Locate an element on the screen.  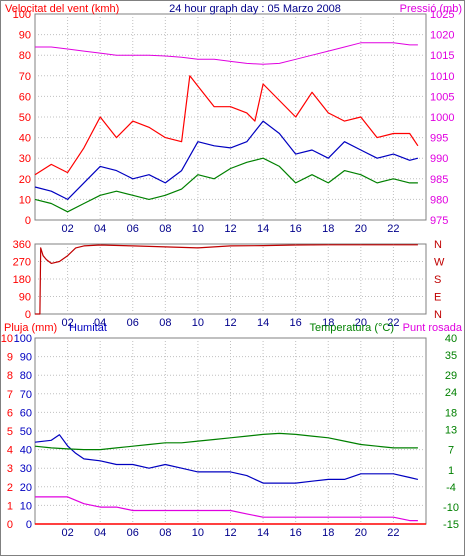
compass-point-label: N is located at coordinates (438, 315).